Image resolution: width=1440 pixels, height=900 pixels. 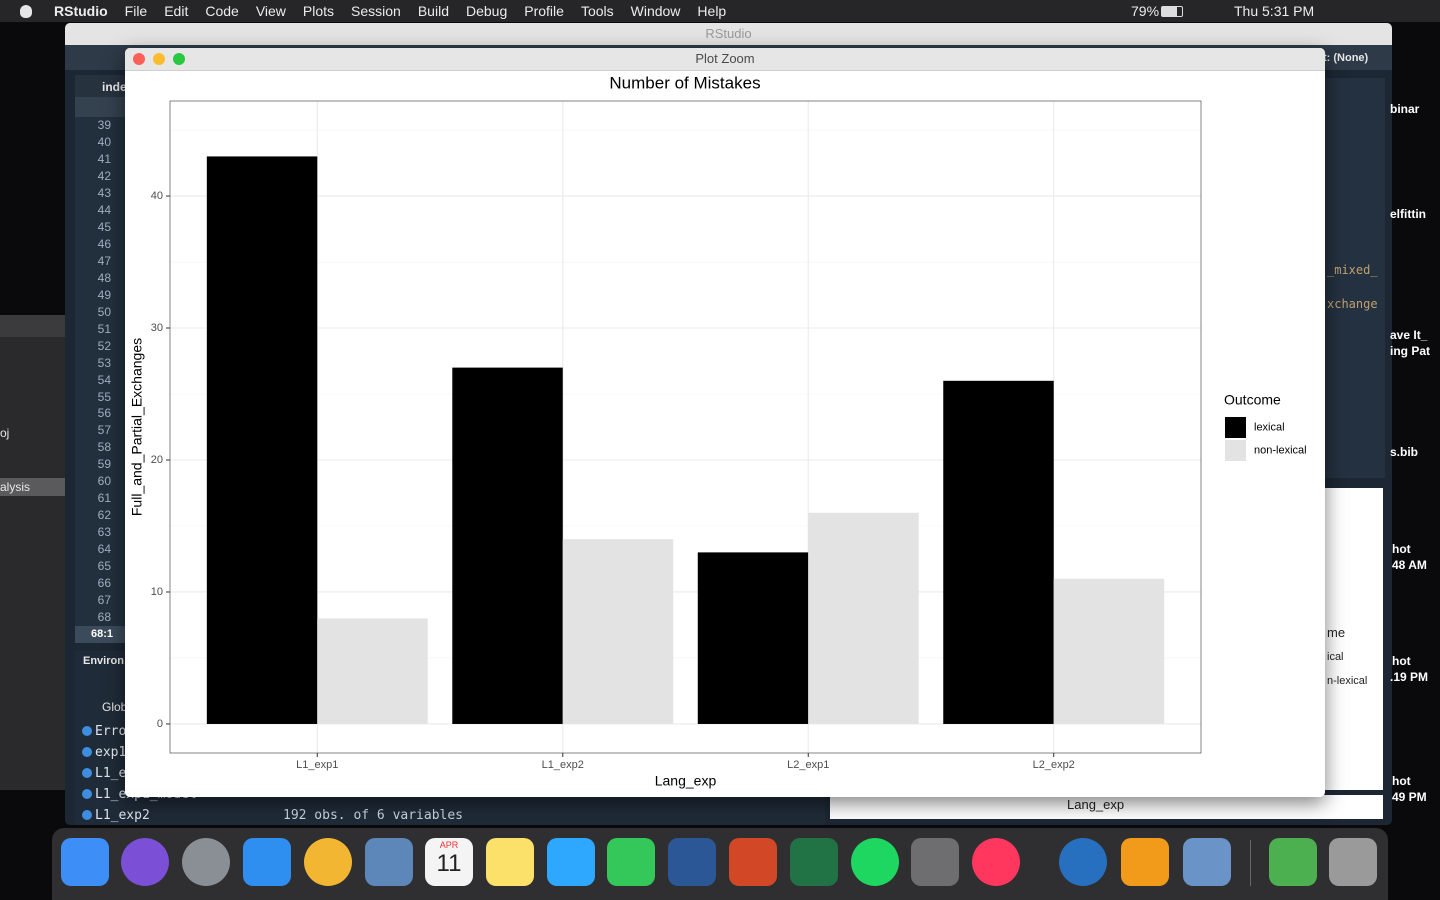 I want to click on env-item: L1_e, so click(x=111, y=773).